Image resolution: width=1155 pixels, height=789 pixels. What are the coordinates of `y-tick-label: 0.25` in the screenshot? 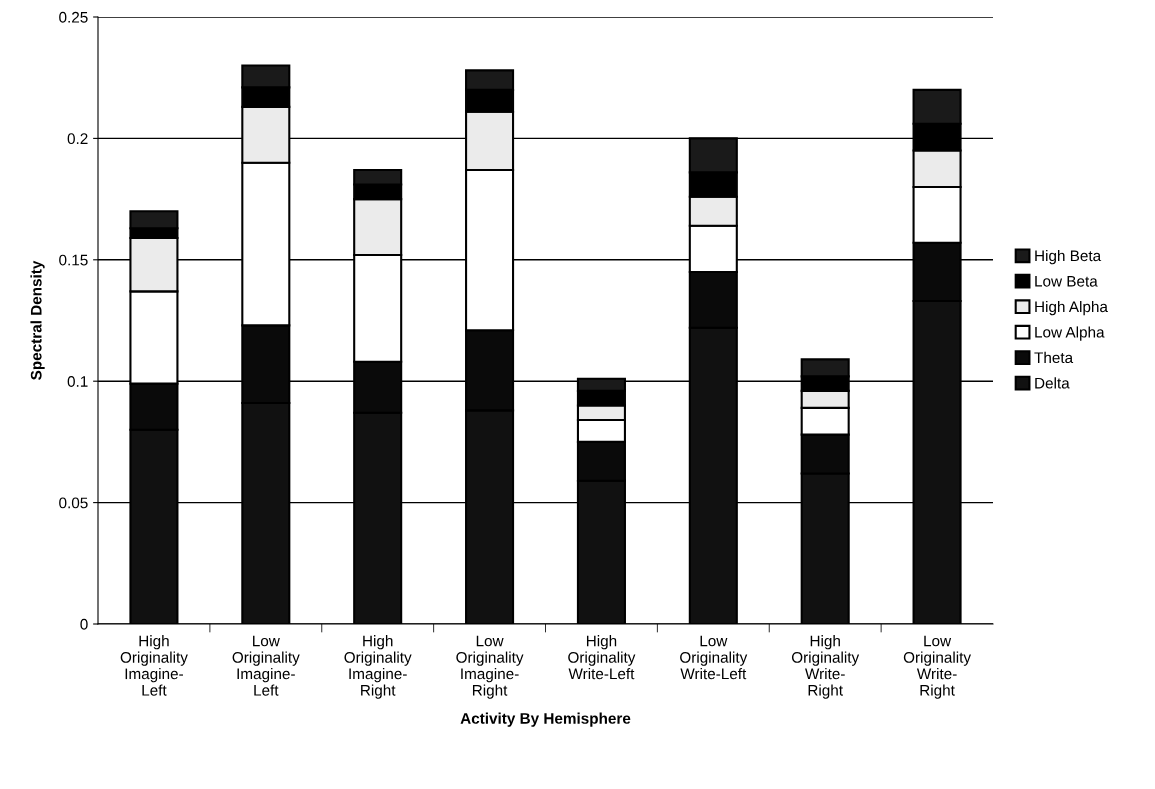 It's located at (73, 17).